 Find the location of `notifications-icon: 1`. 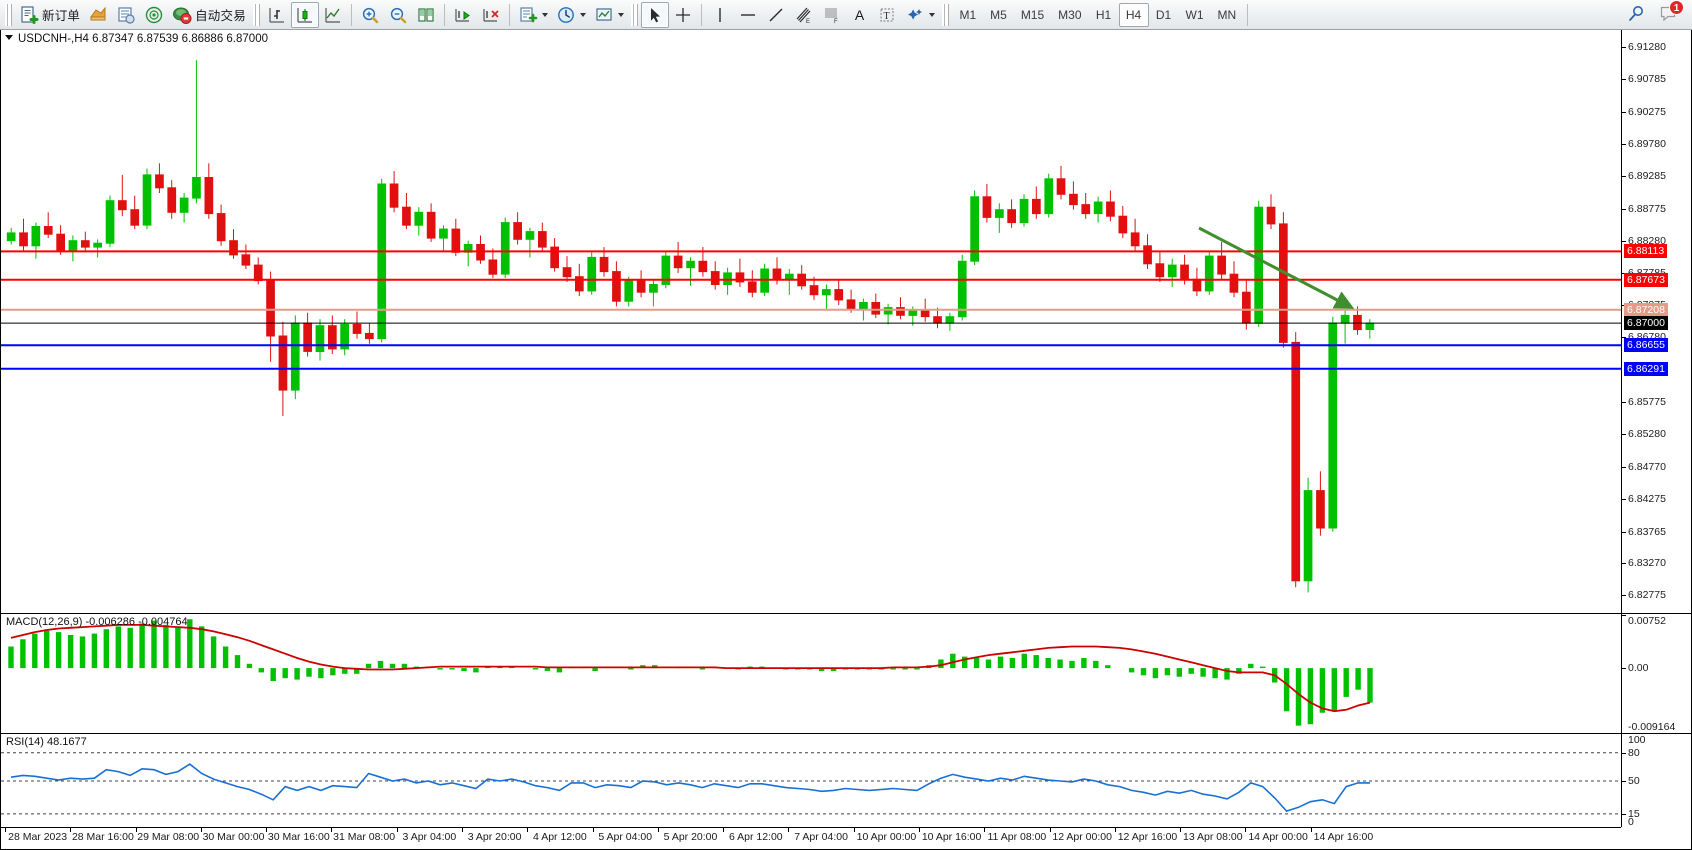

notifications-icon: 1 is located at coordinates (1671, 13).